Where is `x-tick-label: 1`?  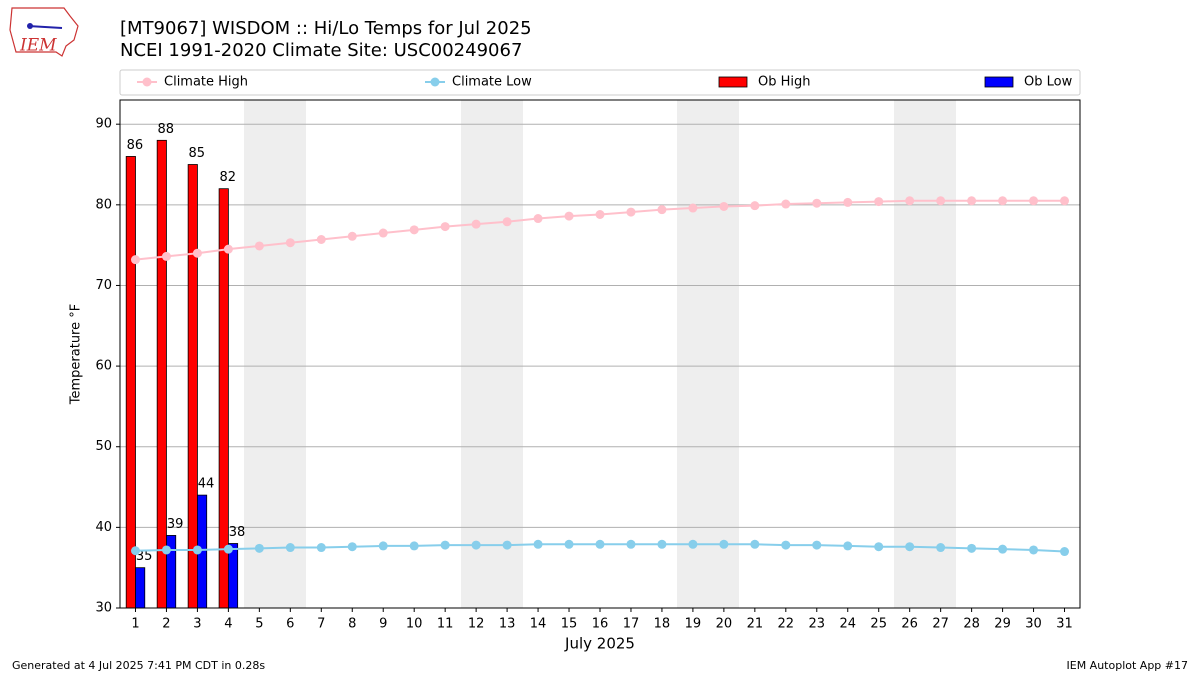 x-tick-label: 1 is located at coordinates (135, 624).